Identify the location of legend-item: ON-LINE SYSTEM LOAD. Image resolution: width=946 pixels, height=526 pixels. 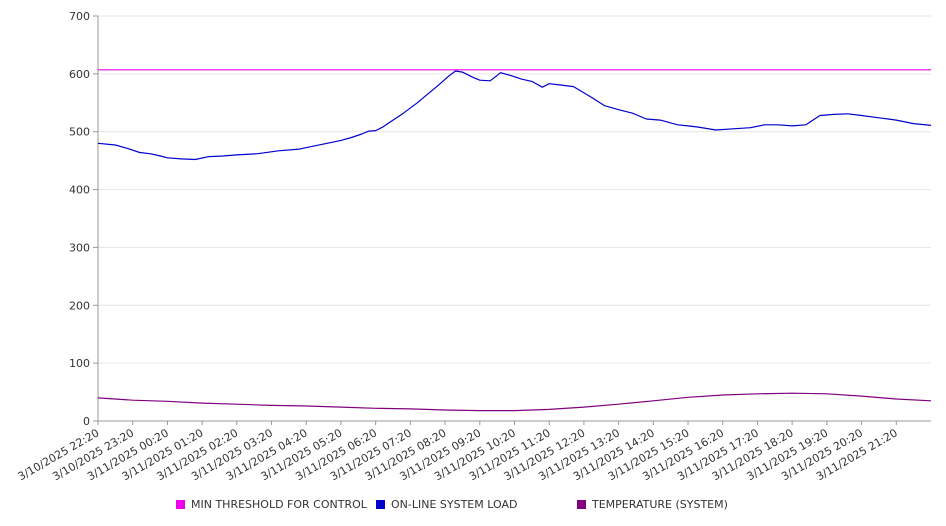
(446, 504).